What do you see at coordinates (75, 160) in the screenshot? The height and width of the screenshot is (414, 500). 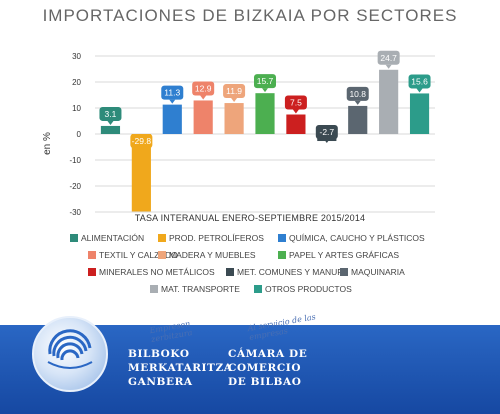 I see `y-tick-label: -10` at bounding box center [75, 160].